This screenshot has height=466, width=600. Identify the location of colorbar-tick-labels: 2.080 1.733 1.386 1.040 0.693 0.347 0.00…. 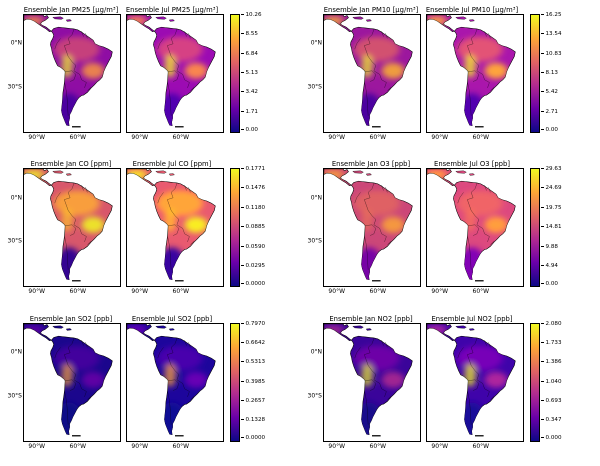
(558, 381).